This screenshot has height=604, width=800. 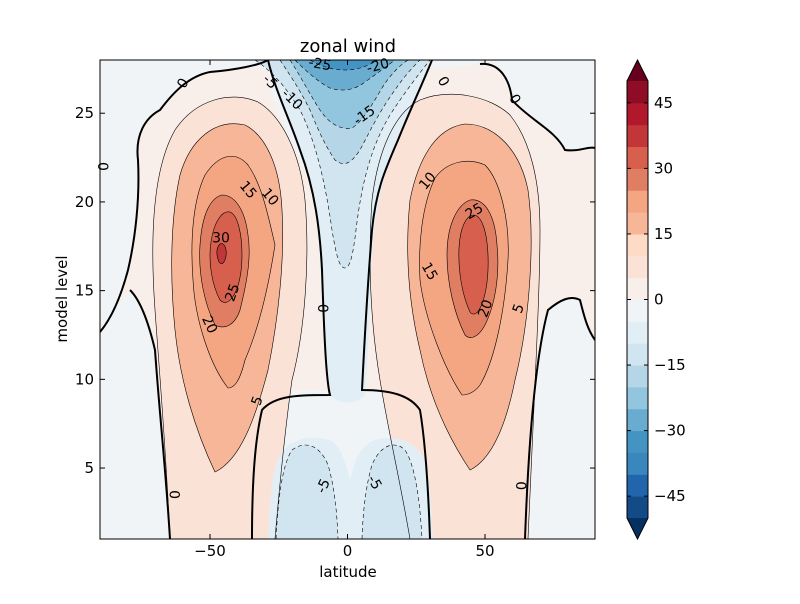 I want to click on colorbar-extend-min, so click(x=637, y=528).